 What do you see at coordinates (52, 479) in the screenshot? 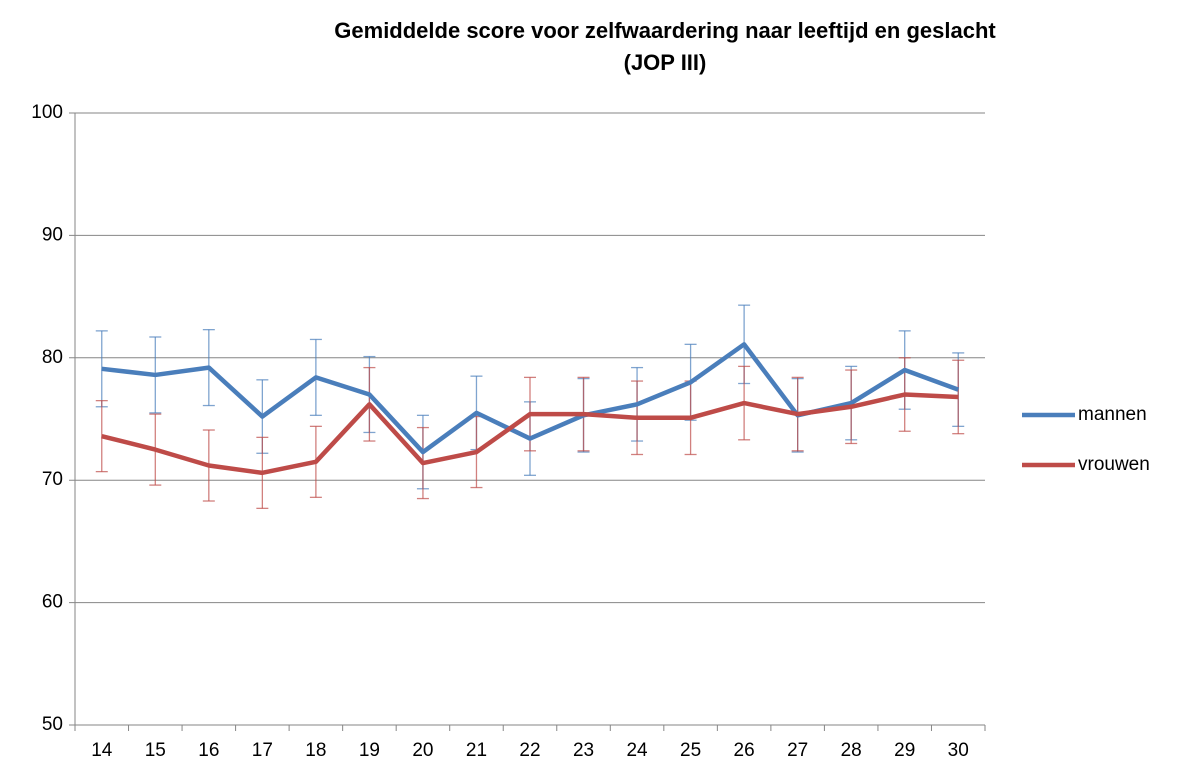
I see `y-tick-label: 70` at bounding box center [52, 479].